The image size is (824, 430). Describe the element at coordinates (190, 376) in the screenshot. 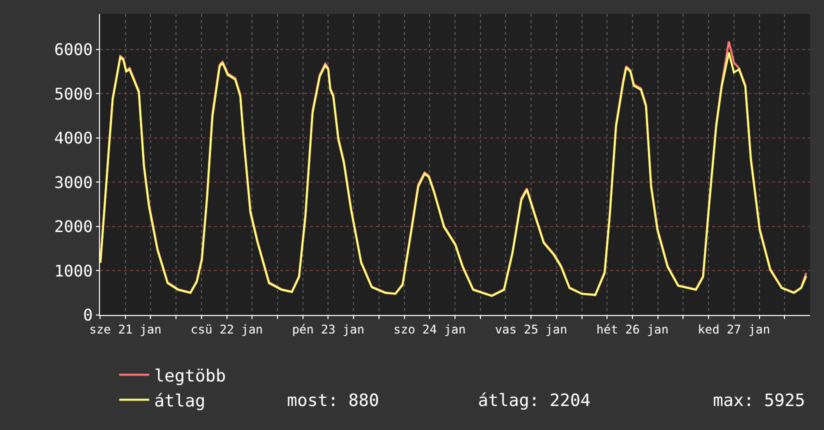

I see `legend-label: legtöbb` at that location.